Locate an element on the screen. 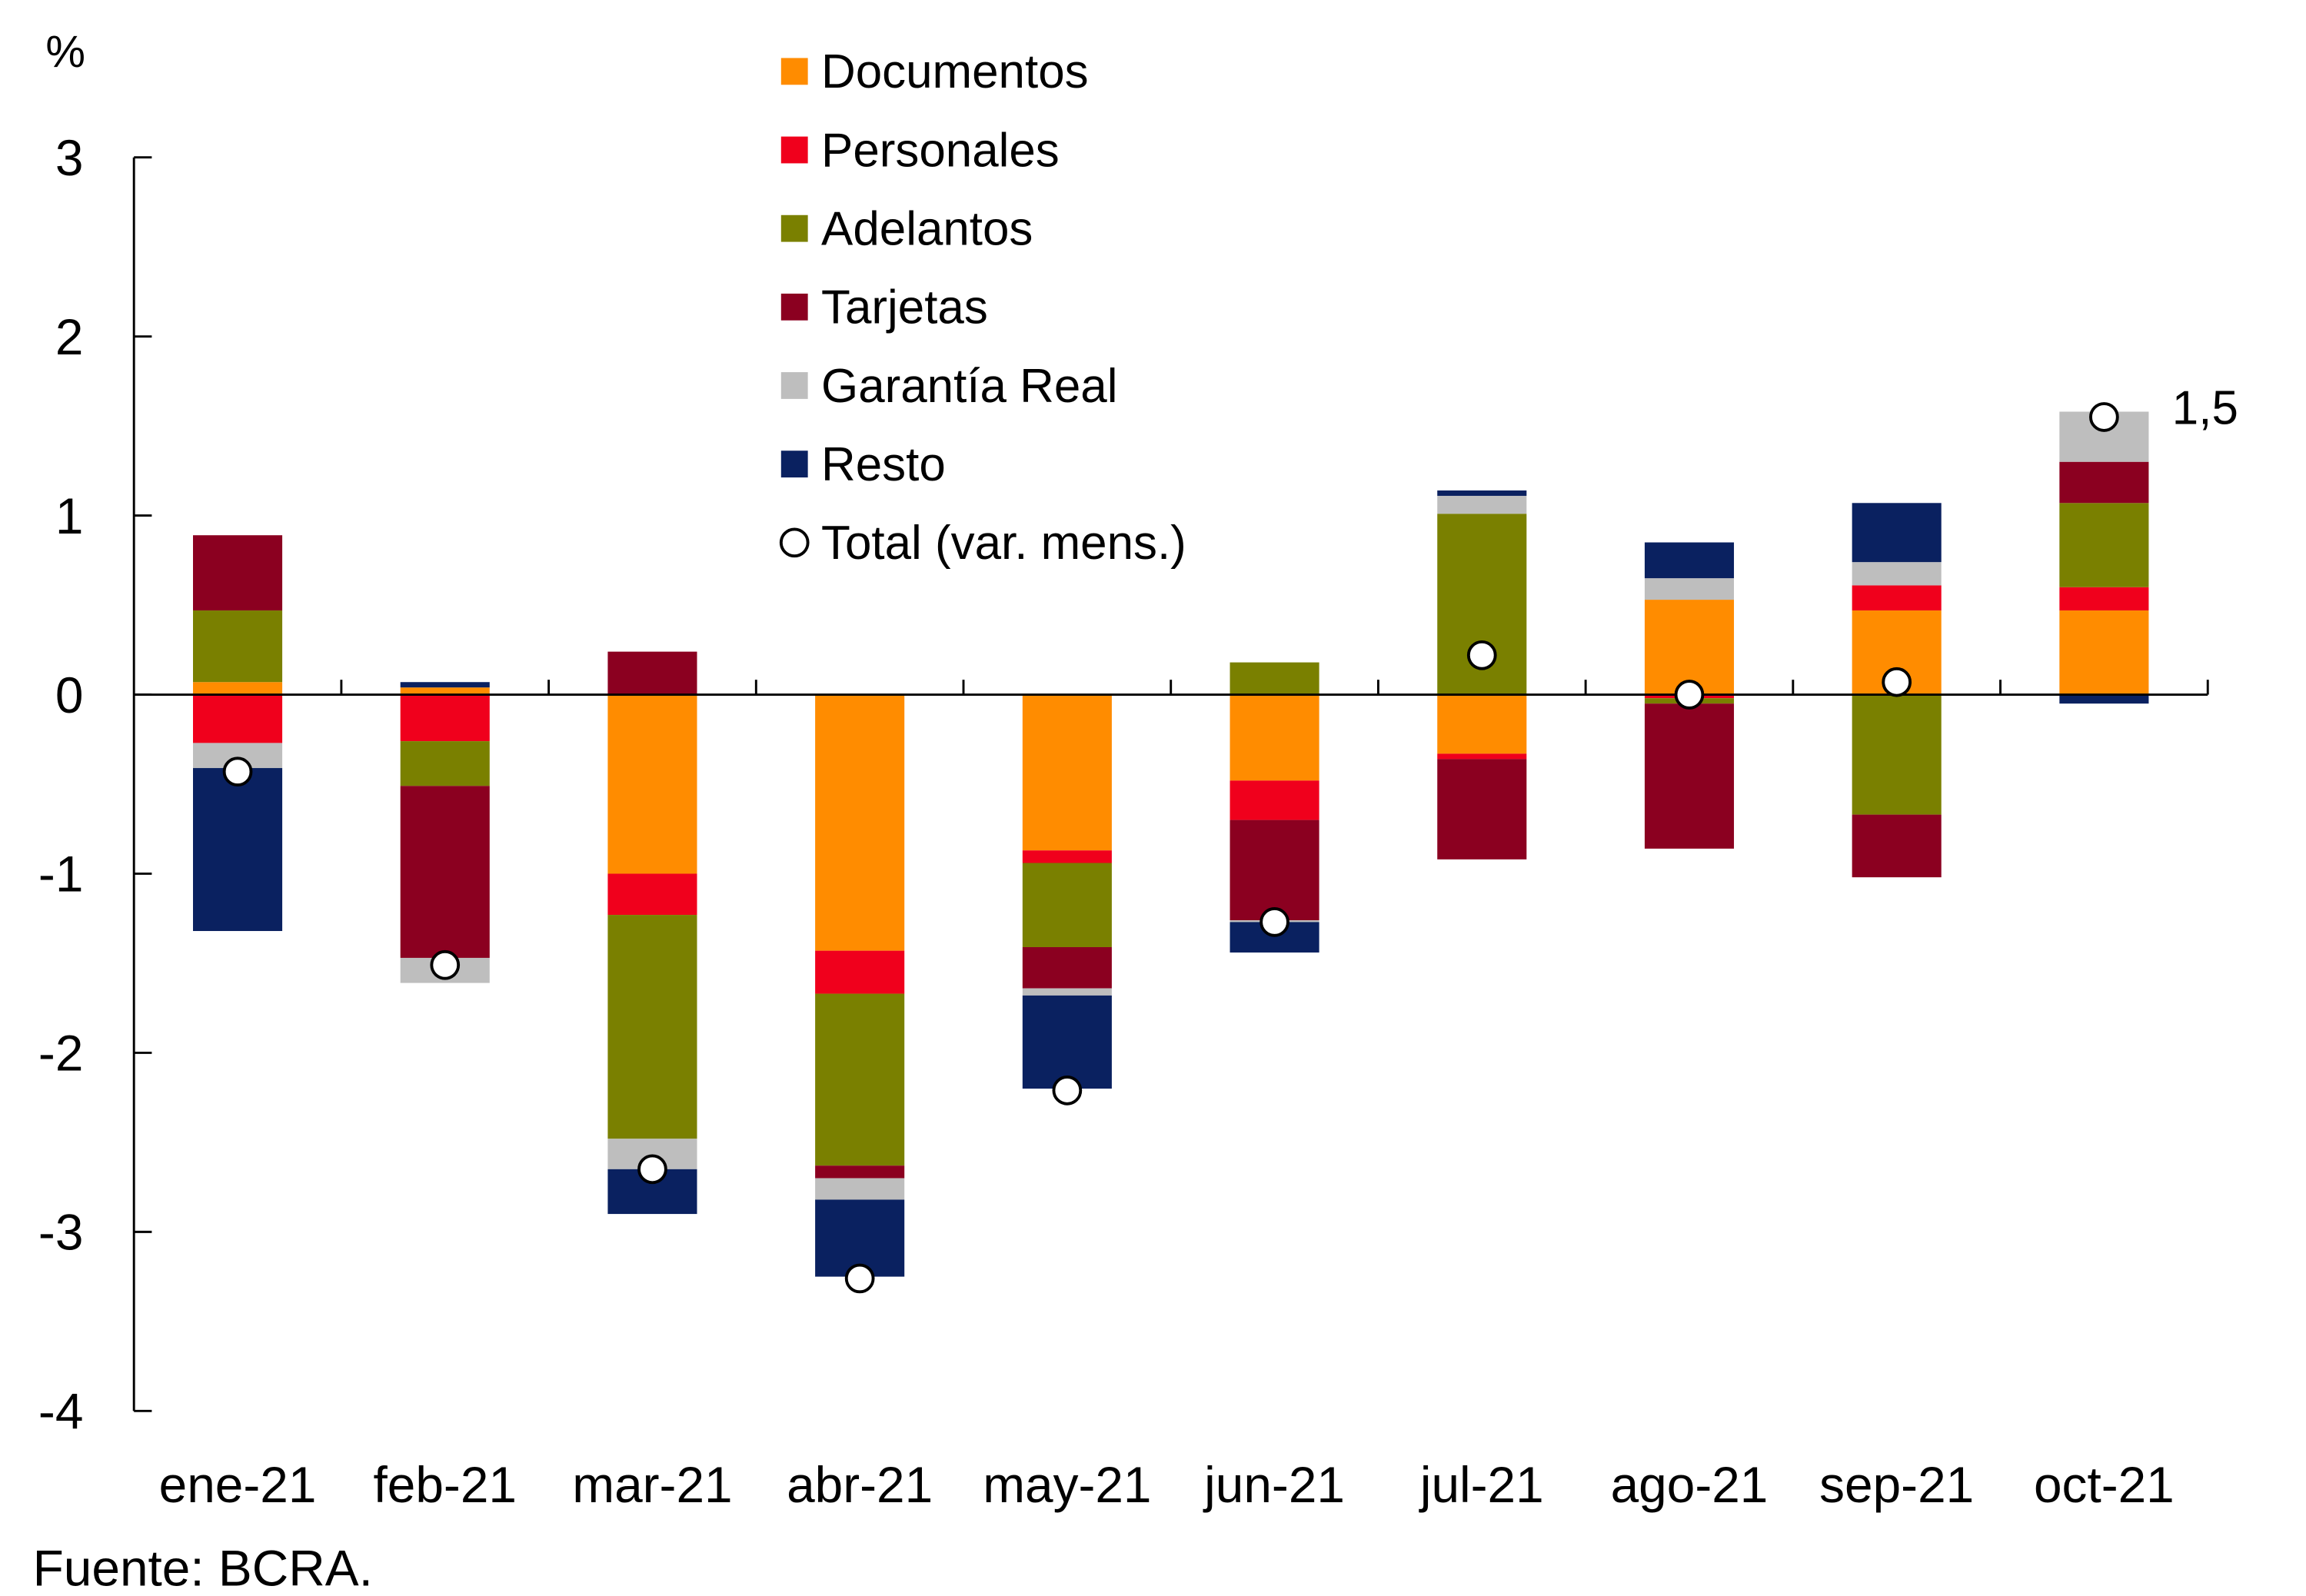  x-tick-label: jun-21 is located at coordinates (1274, 1484).